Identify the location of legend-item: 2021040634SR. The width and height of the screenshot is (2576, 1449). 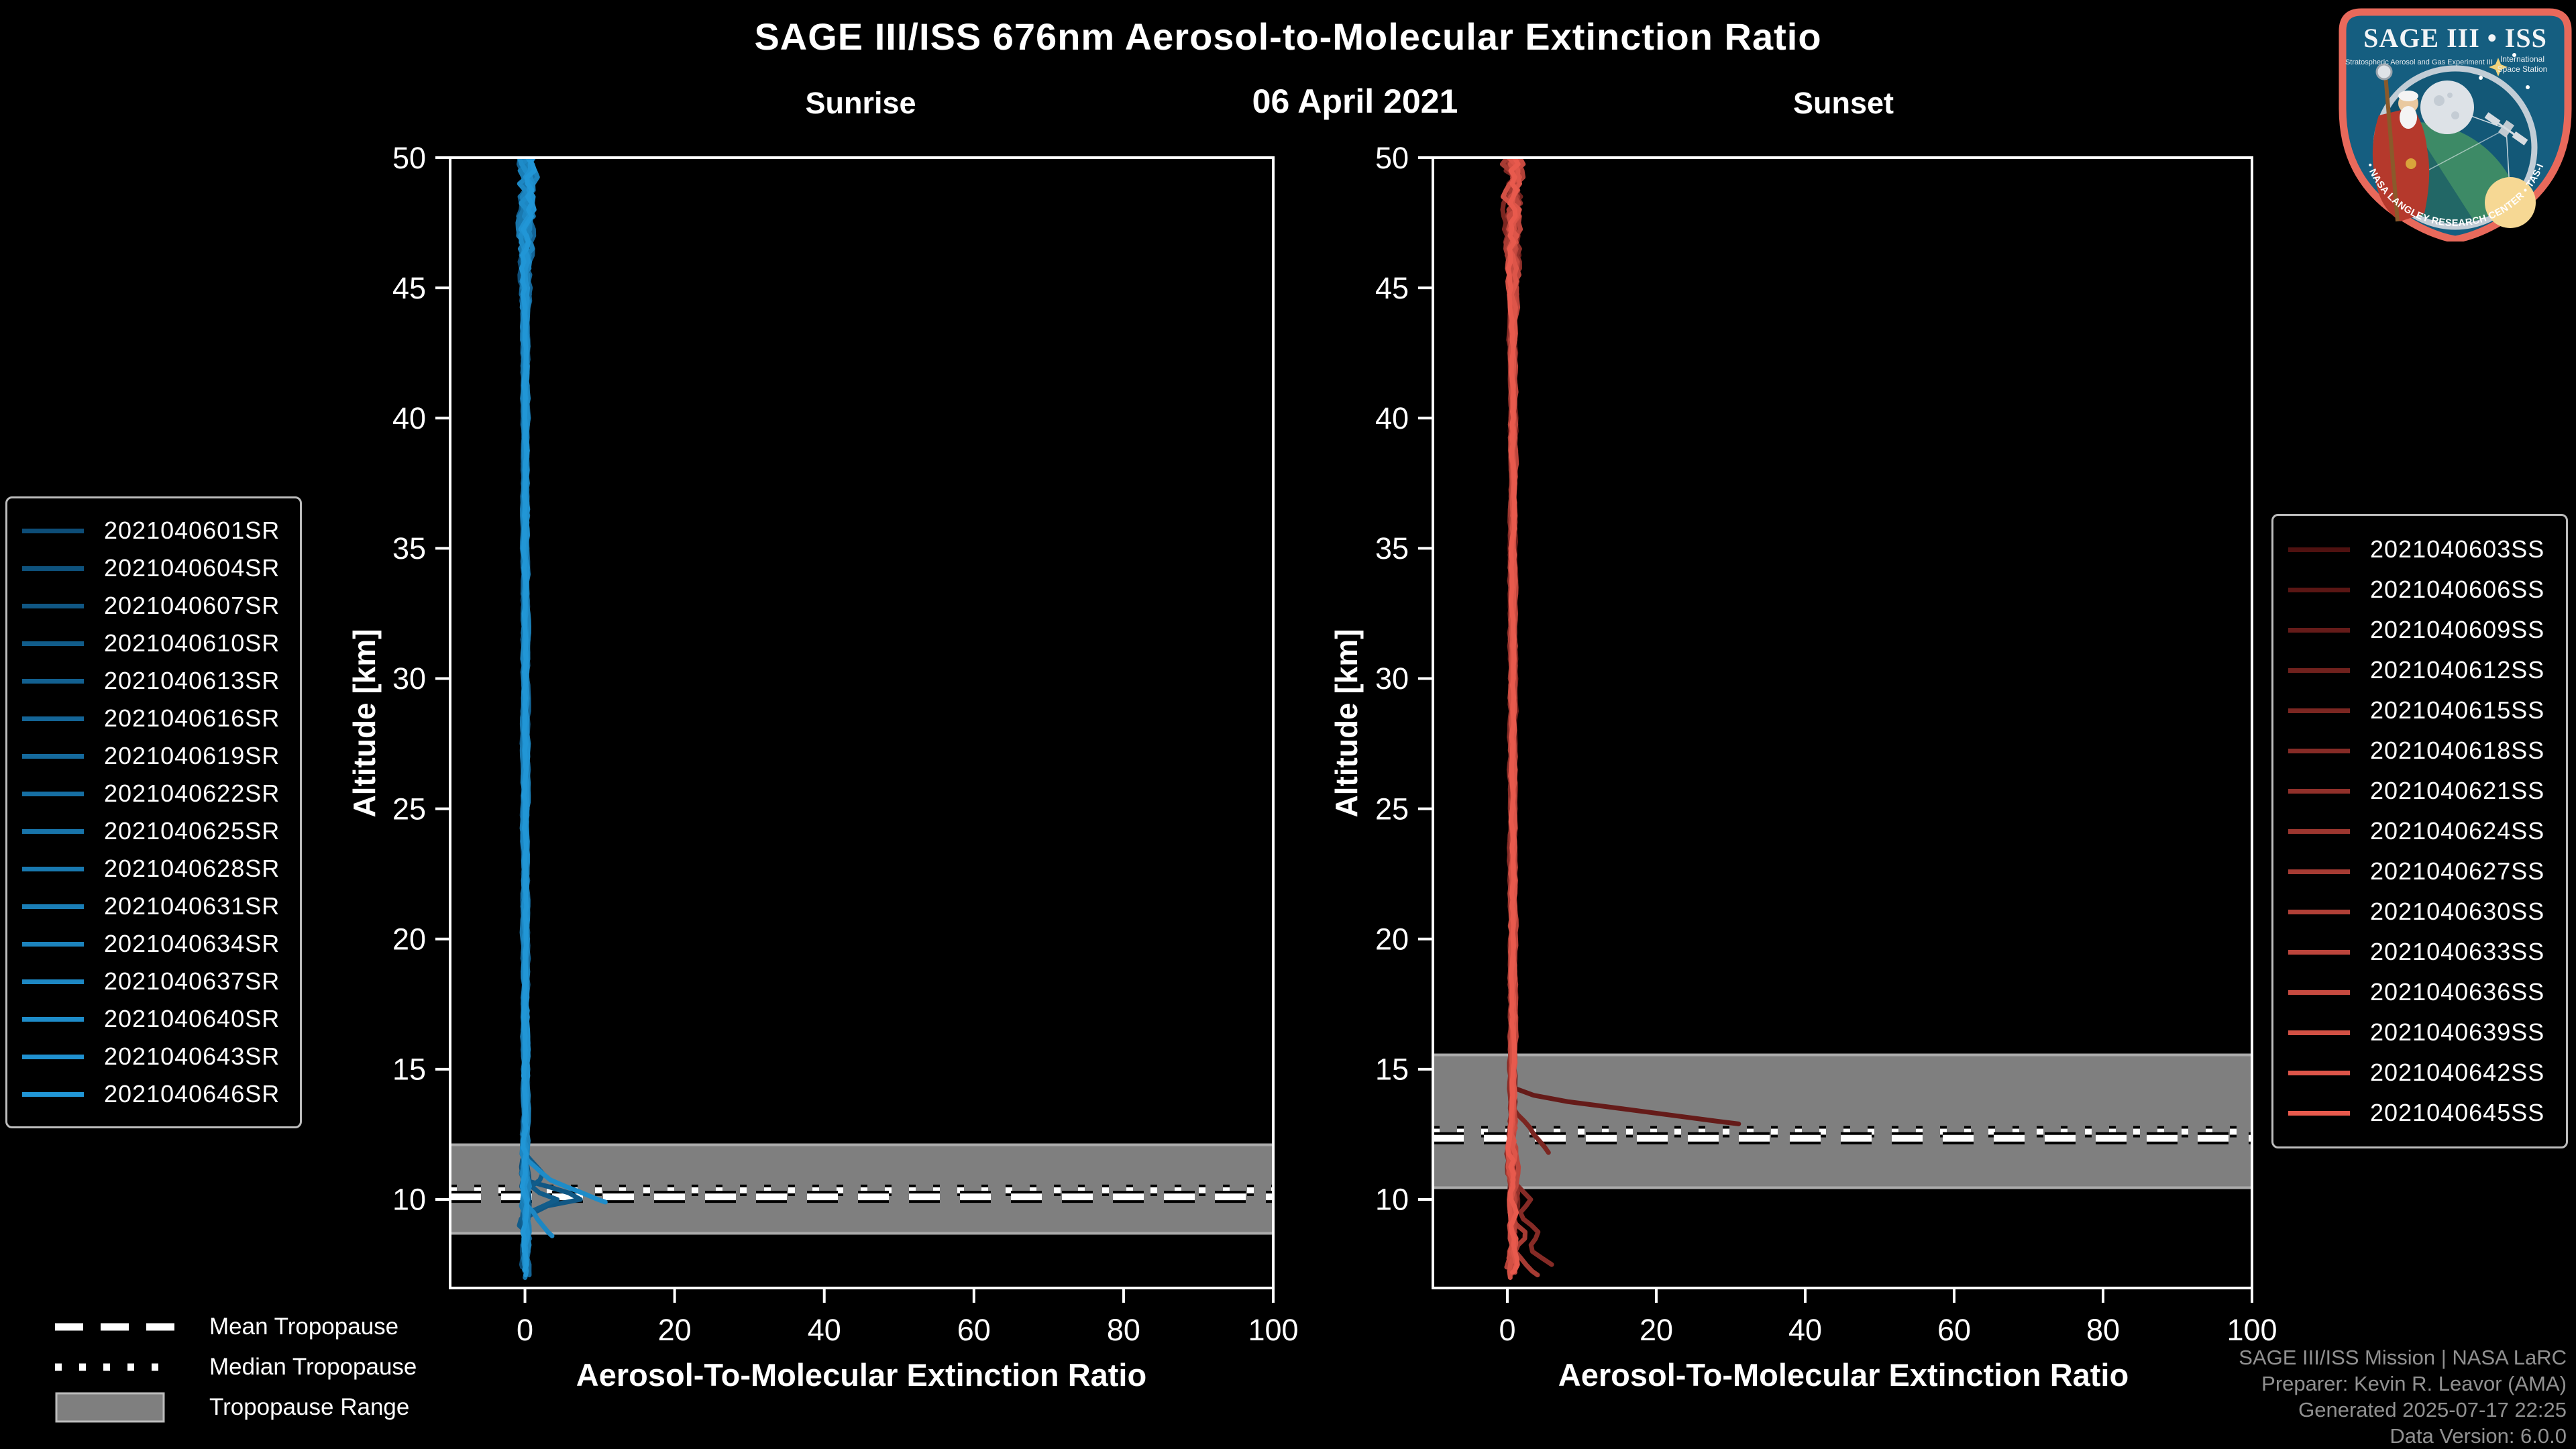
(153, 944).